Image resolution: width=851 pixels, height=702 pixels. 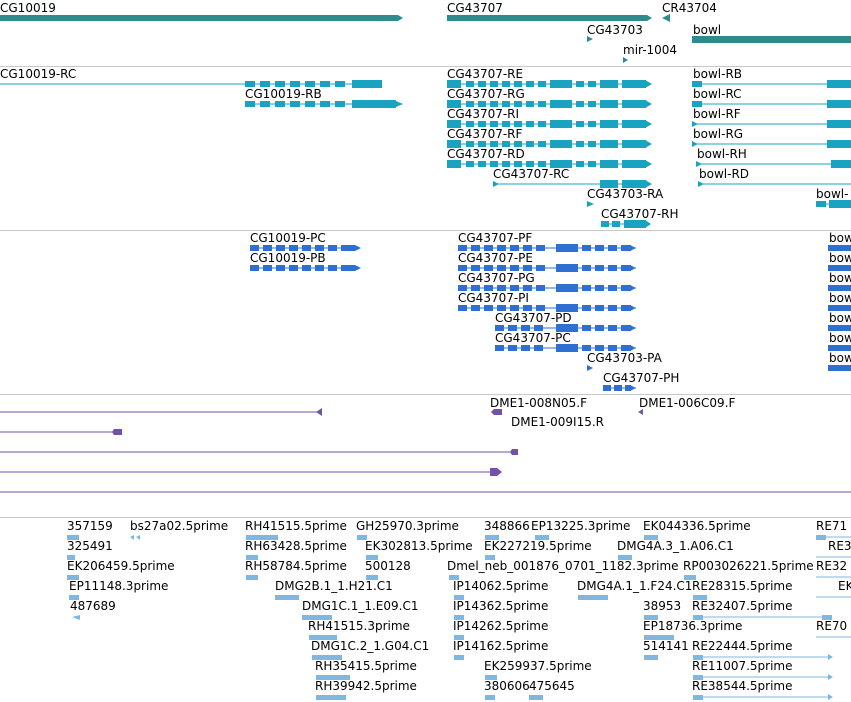 I want to click on protein-glyph-cg43707-ph, so click(x=619, y=388).